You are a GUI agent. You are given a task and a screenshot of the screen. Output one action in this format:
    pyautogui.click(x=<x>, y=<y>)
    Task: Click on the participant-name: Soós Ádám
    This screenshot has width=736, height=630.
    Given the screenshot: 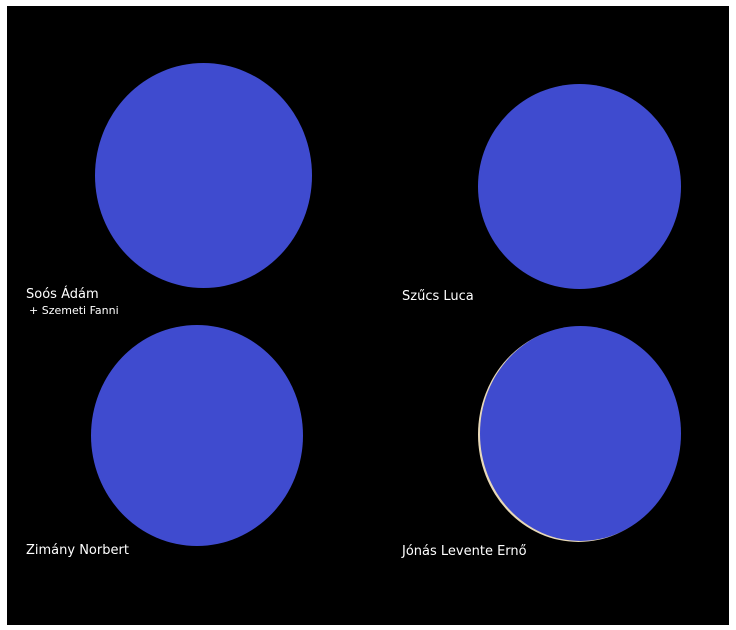 What is the action you would take?
    pyautogui.click(x=62, y=294)
    